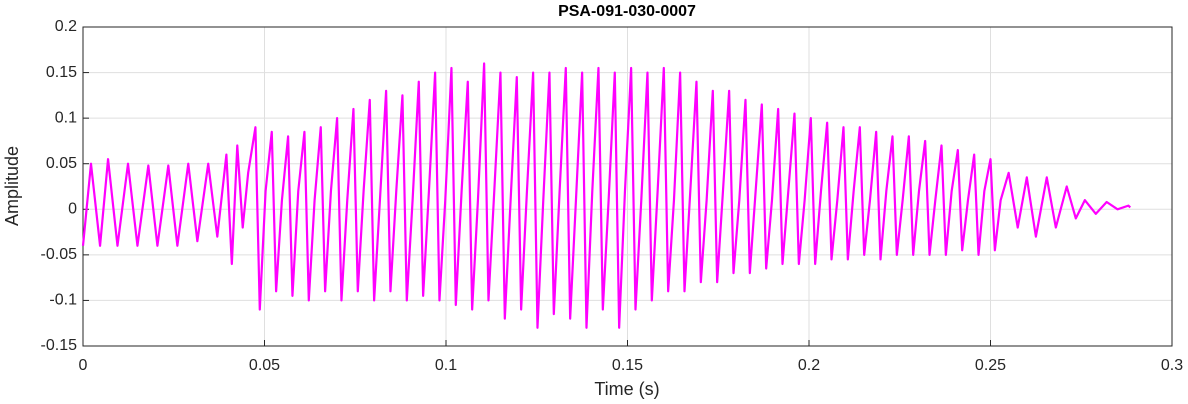  I want to click on x-tick-label: 0.1, so click(446, 365).